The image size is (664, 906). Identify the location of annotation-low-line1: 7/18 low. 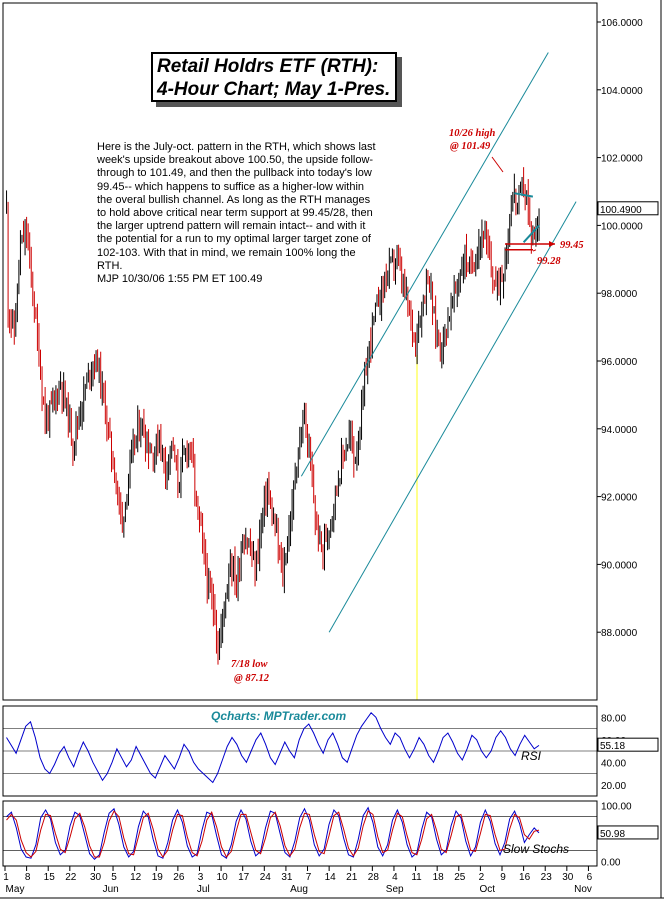
(249, 664).